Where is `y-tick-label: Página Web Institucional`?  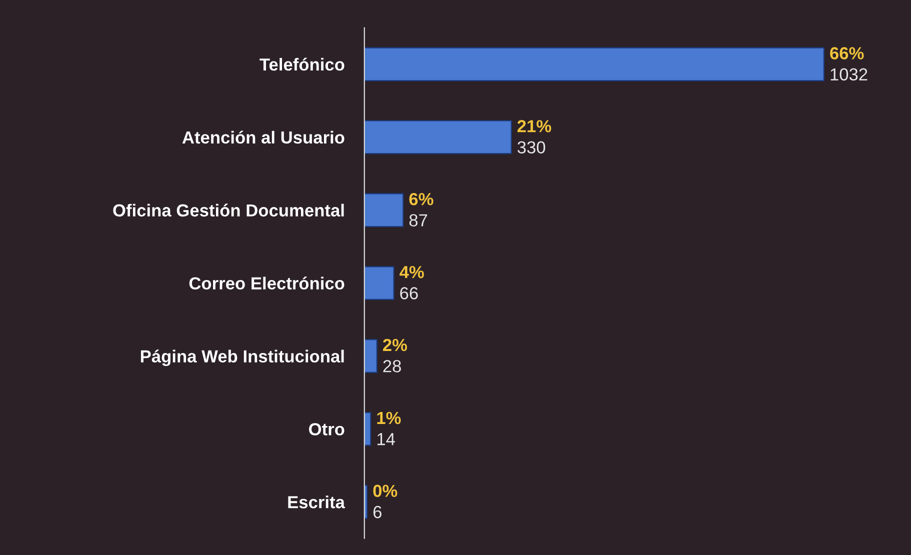 y-tick-label: Página Web Institucional is located at coordinates (242, 358).